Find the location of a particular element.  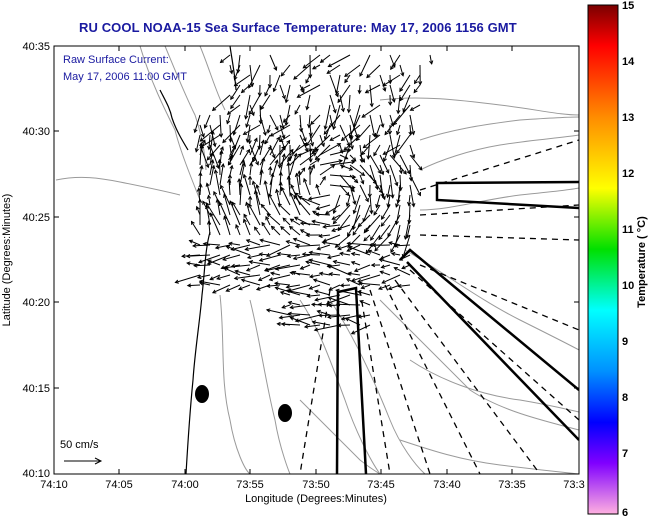

scale-arrow is located at coordinates (82, 461).